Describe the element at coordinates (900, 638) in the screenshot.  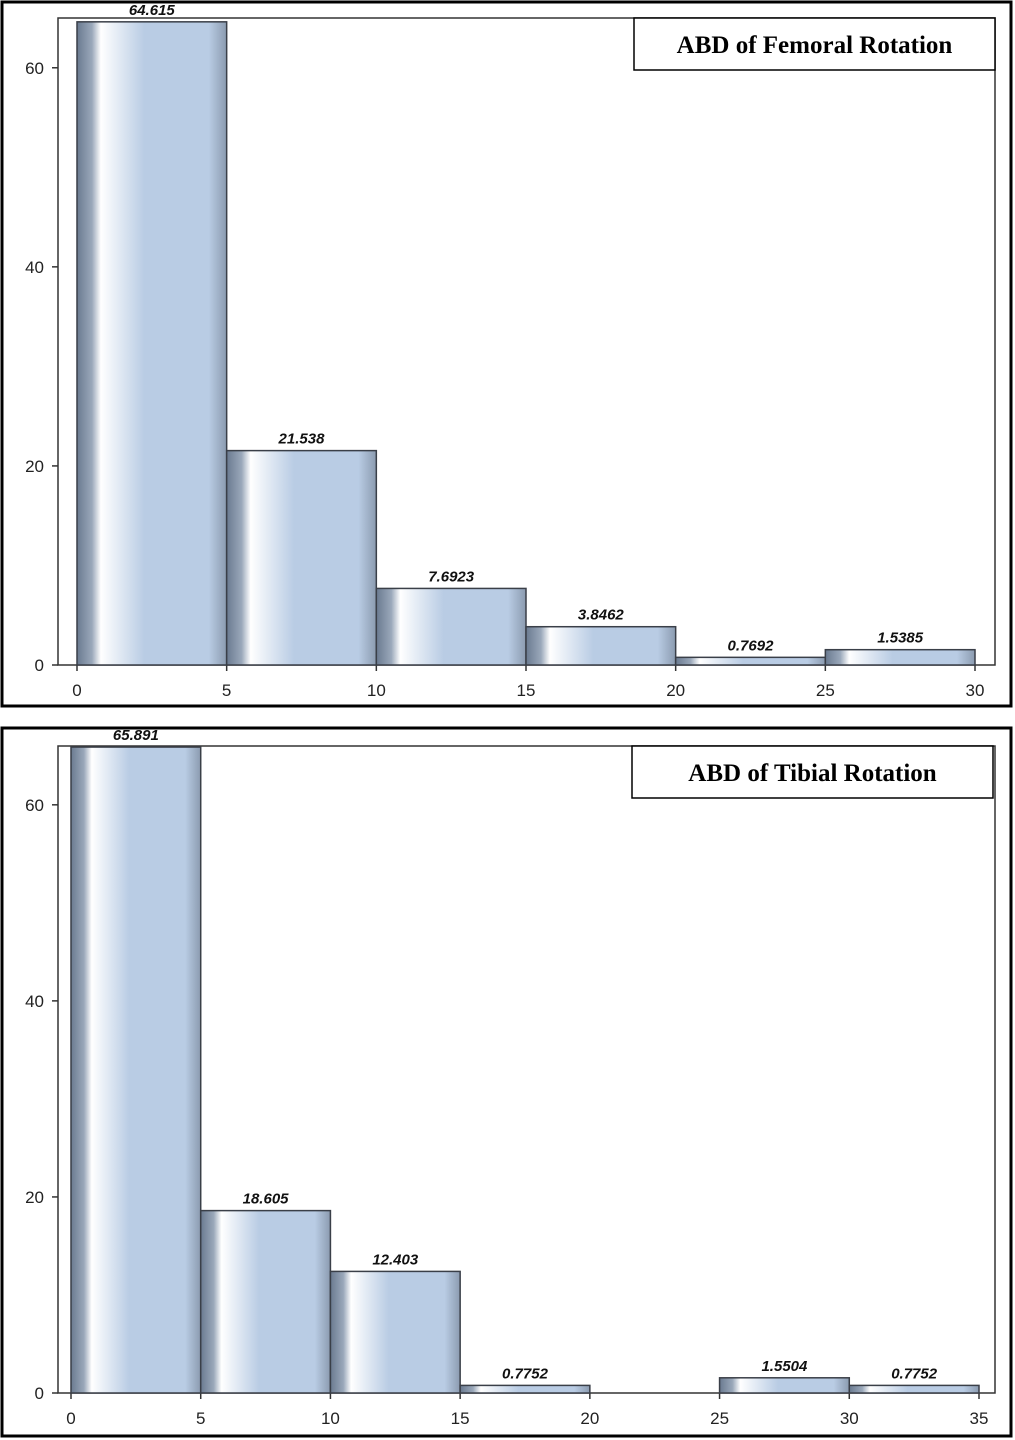
I see `bar-data-label: 1.5385` at that location.